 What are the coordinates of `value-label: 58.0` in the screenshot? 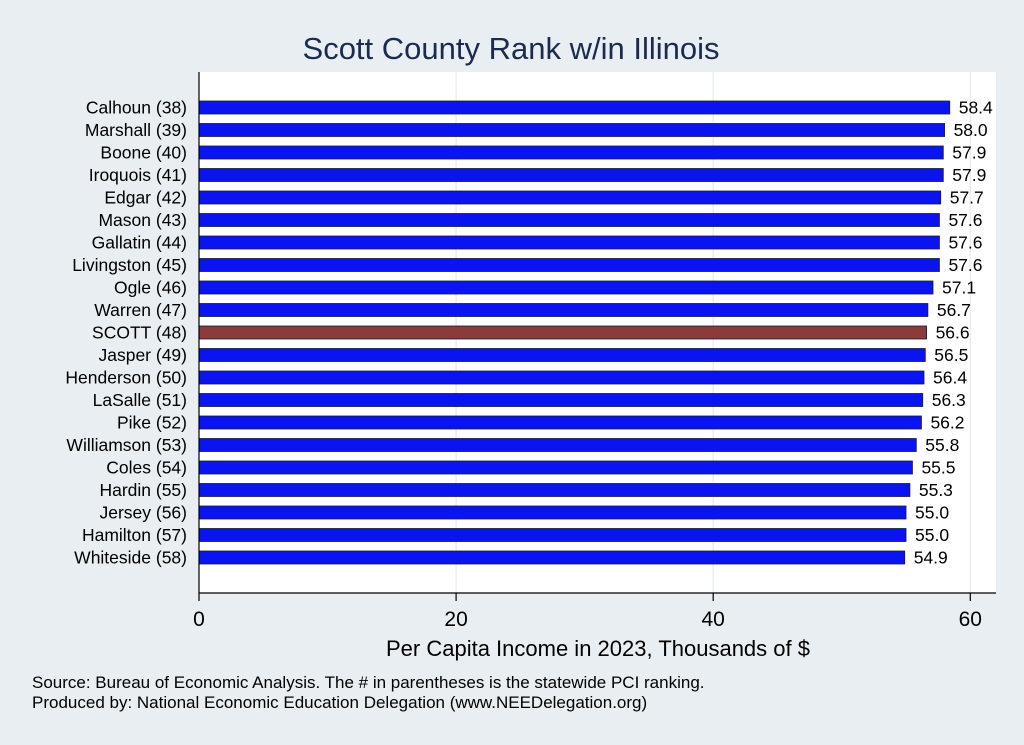 It's located at (971, 130).